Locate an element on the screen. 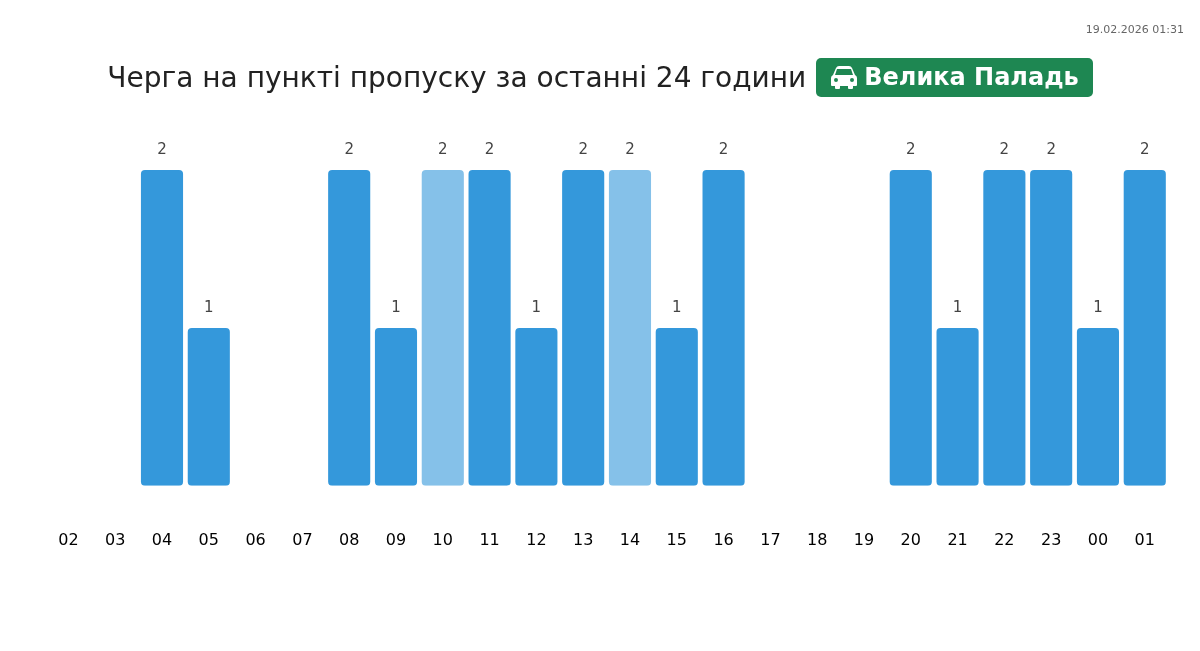 Image resolution: width=1200 pixels, height=651 pixels. x-tick-label: 03 is located at coordinates (115, 539).